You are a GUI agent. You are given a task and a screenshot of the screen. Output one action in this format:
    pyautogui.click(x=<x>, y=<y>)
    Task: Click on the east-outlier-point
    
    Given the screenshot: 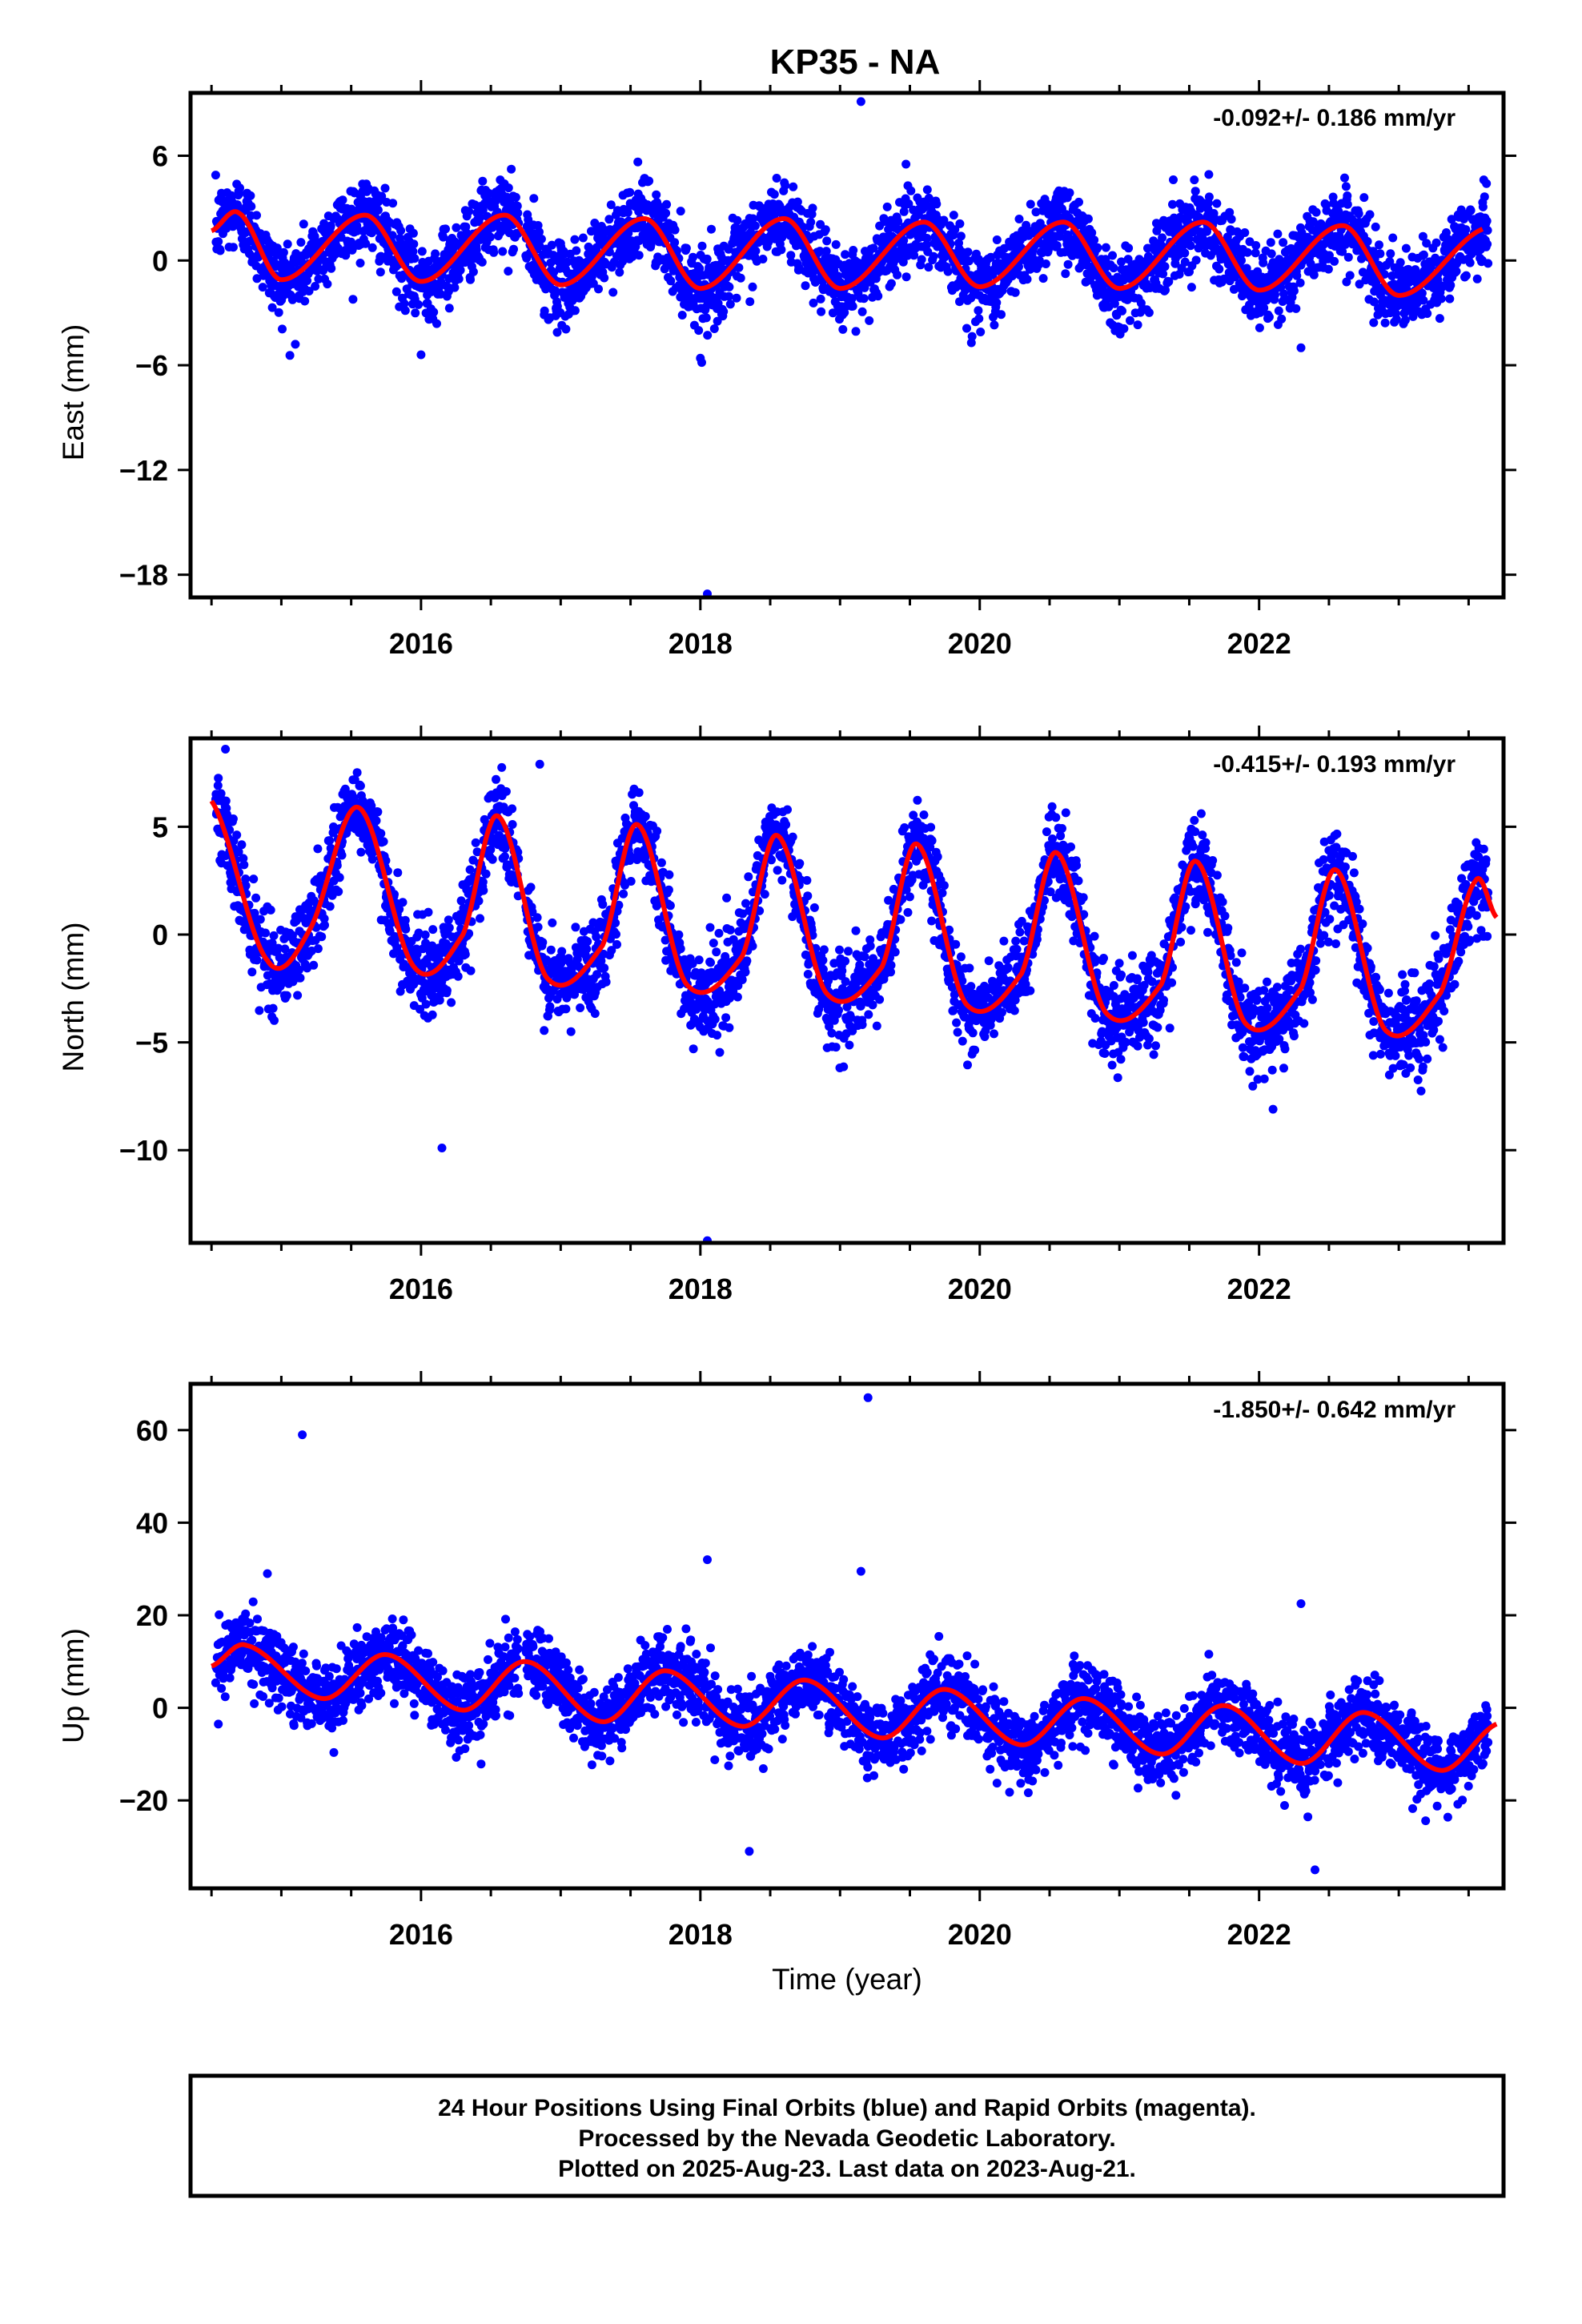 What is the action you would take?
    pyautogui.click(x=700, y=358)
    